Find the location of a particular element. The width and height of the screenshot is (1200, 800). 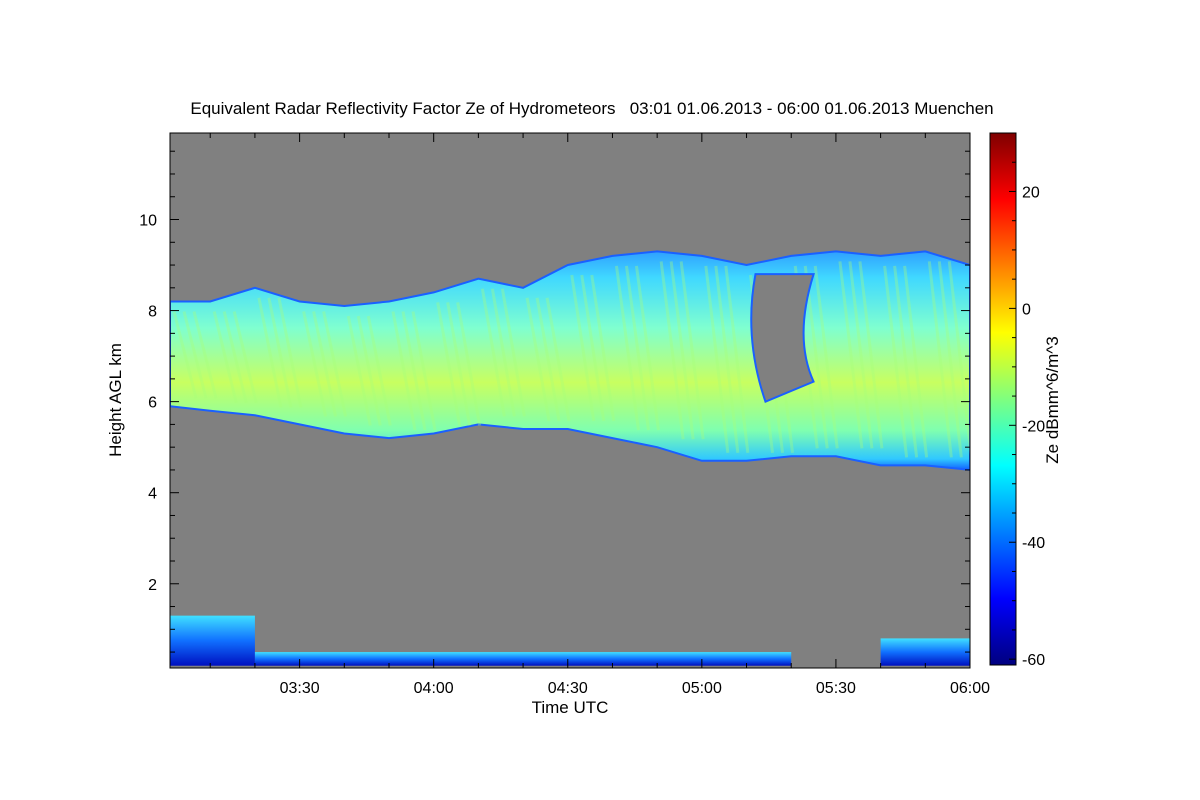

x-axis-title: Time UTC is located at coordinates (570, 707).